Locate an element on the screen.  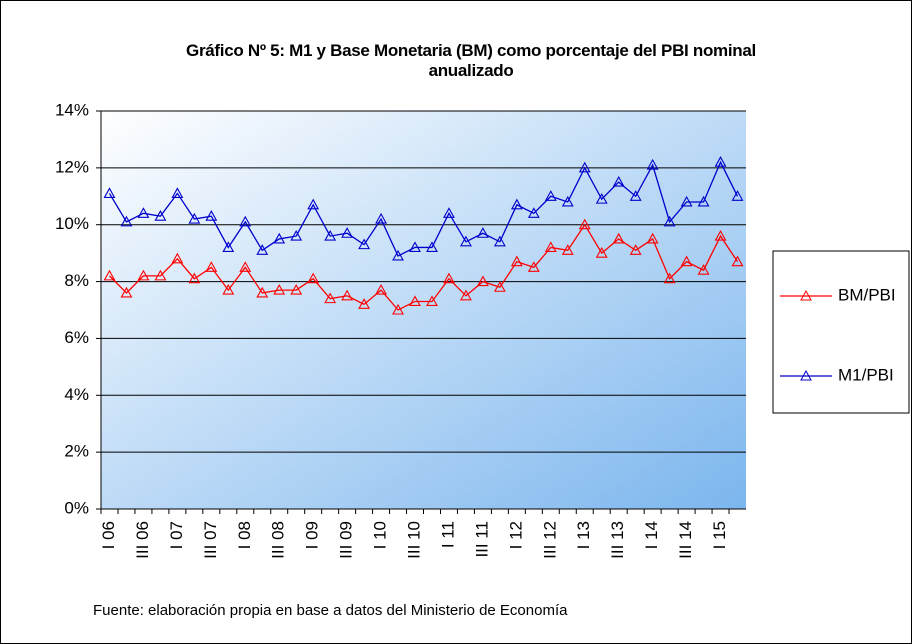
x-tick-label: I 10 is located at coordinates (380, 535).